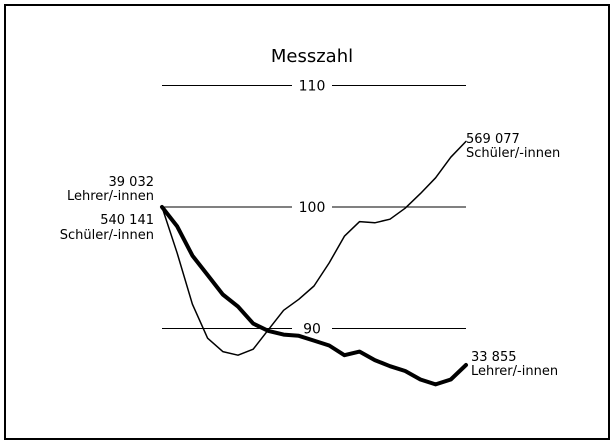 Image resolution: width=616 pixels, height=447 pixels. I want to click on chart-title: Messzahl, so click(312, 56).